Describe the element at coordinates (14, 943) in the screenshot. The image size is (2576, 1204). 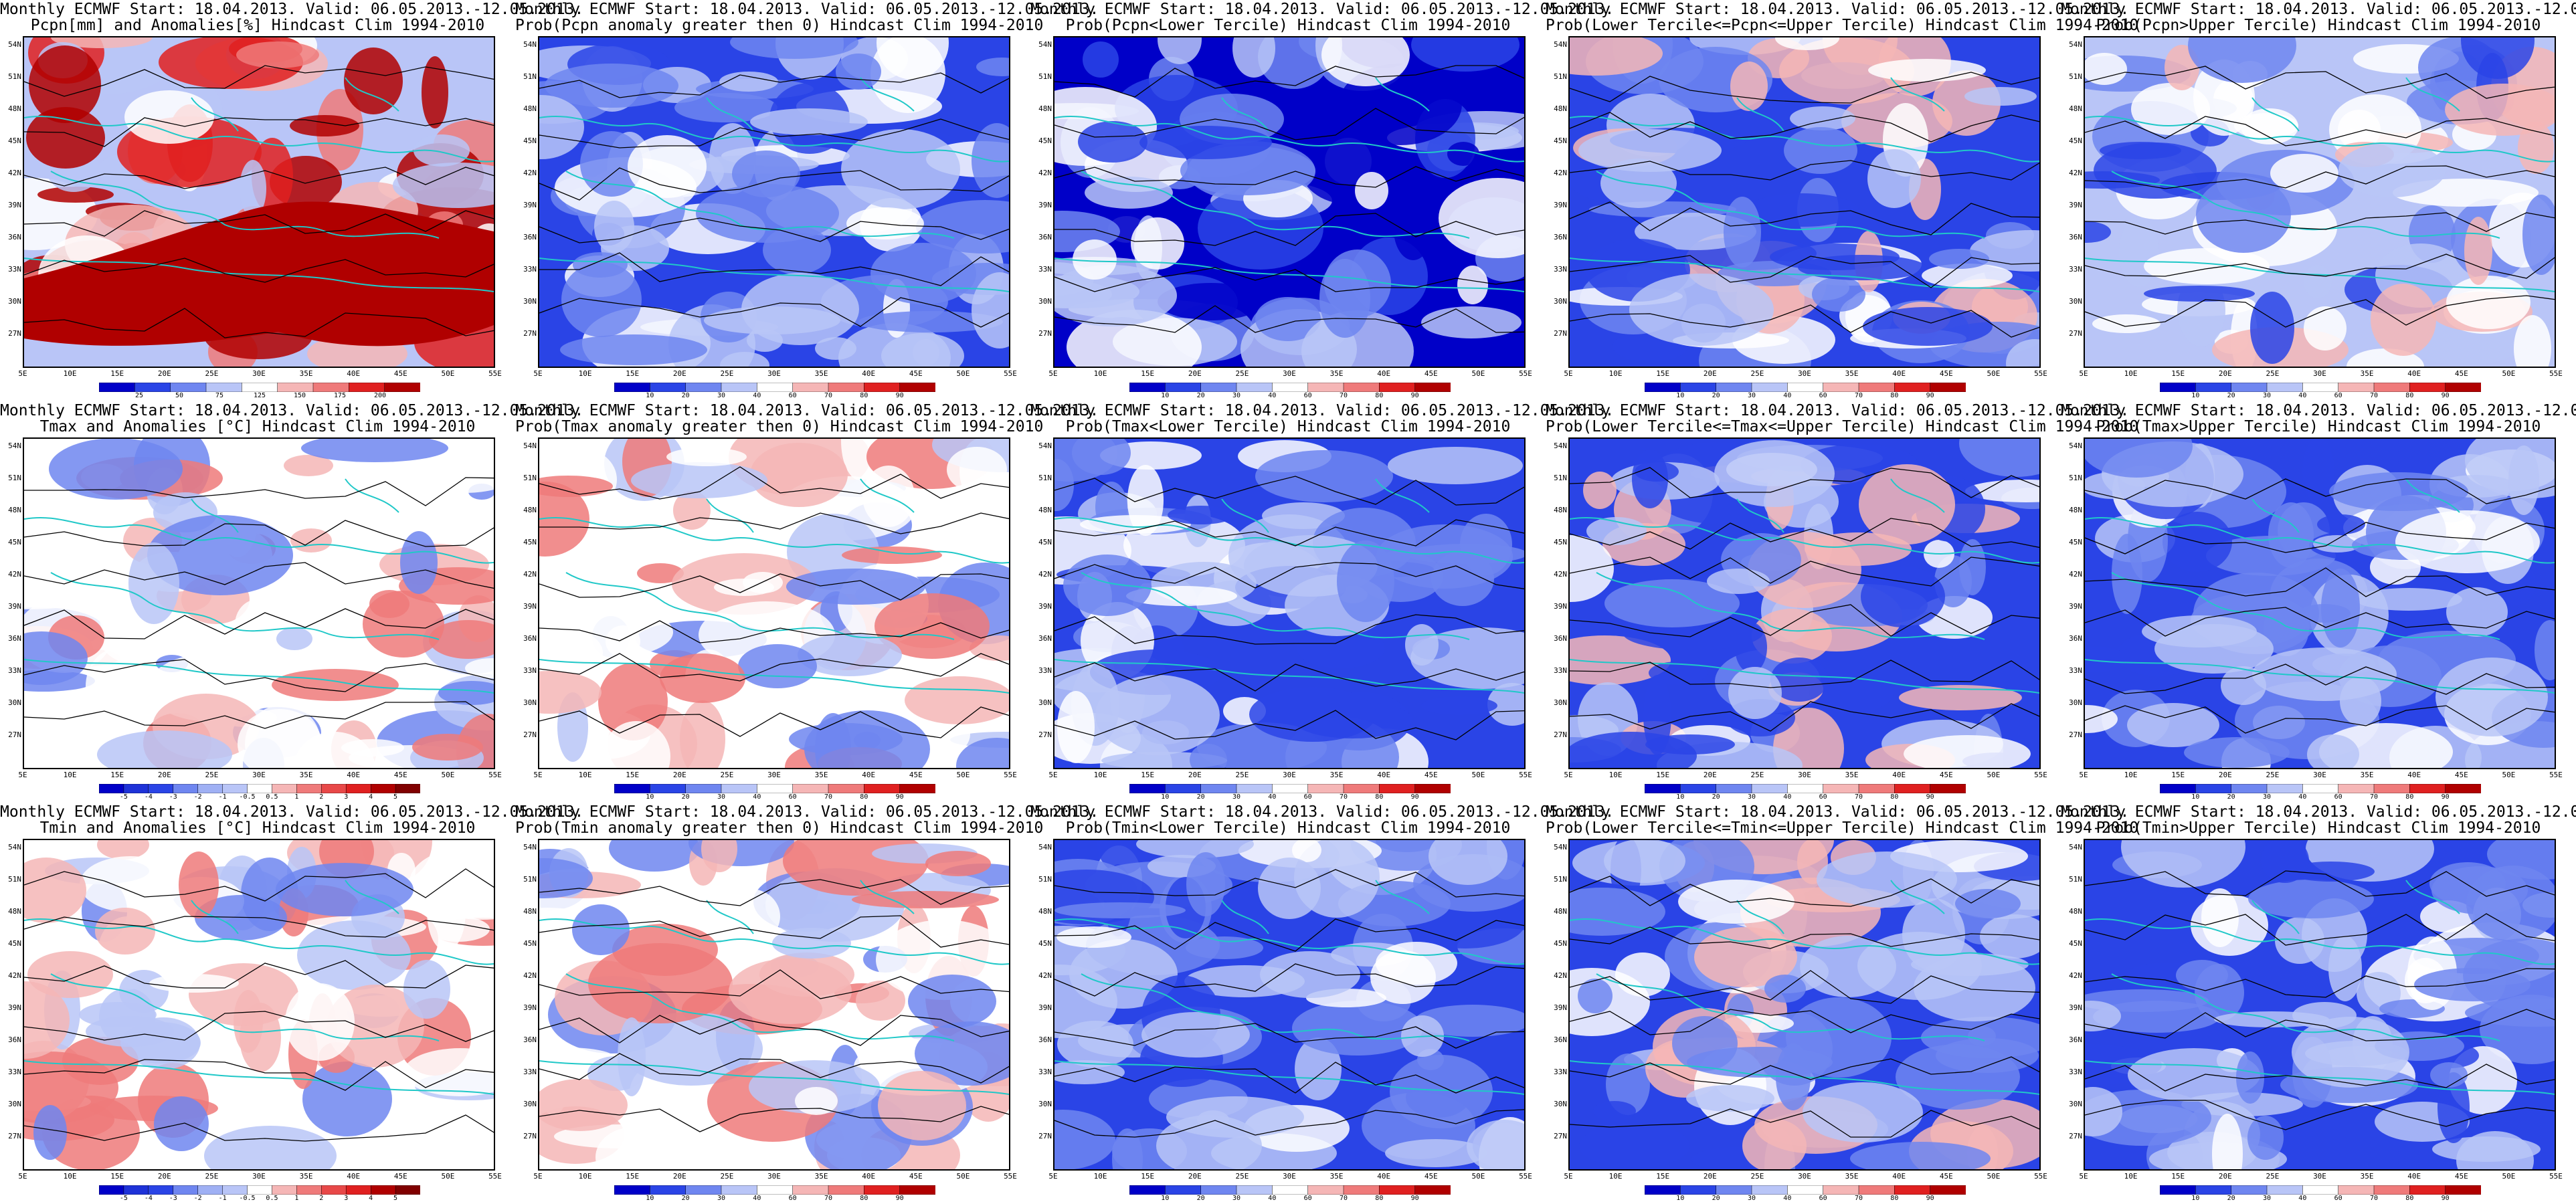
I see `latitude-label: 45N` at that location.